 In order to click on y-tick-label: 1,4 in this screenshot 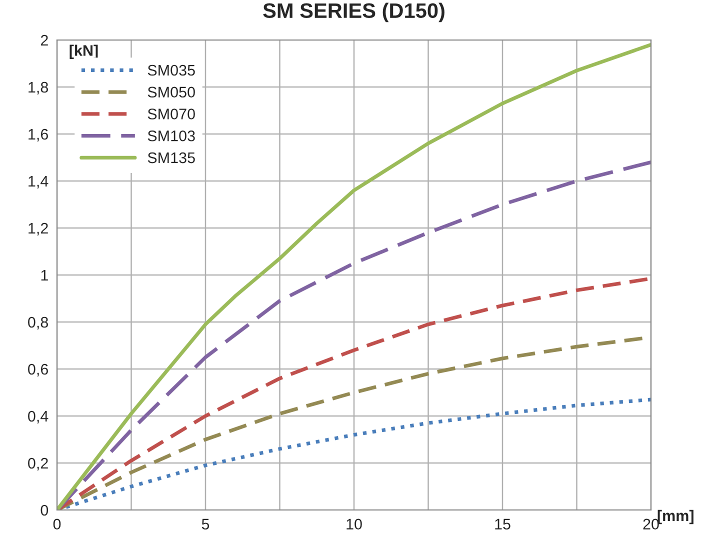, I will do `click(38, 182)`.